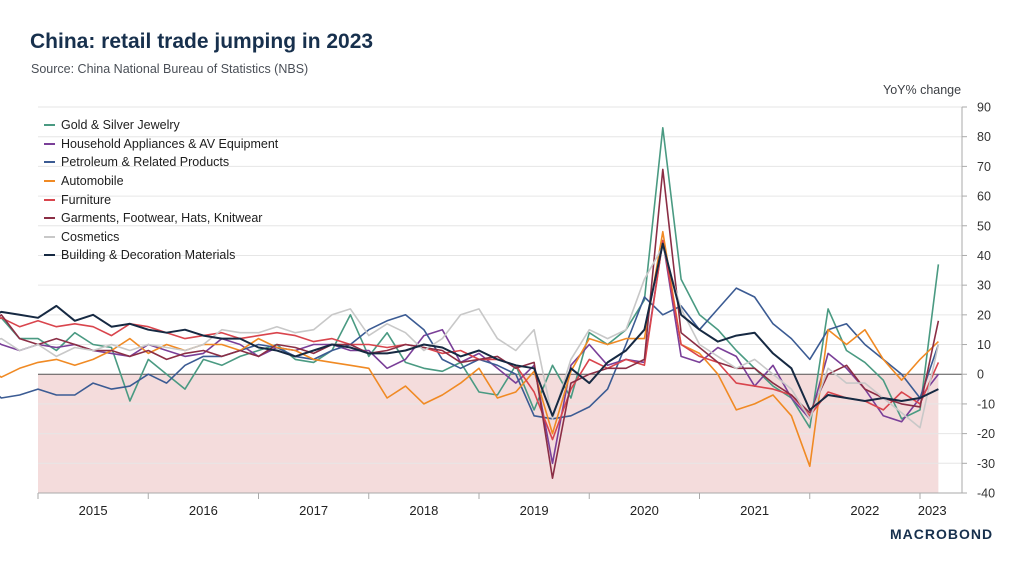 Image resolution: width=1024 pixels, height=576 pixels. What do you see at coordinates (202, 41) in the screenshot?
I see `chart-title: China: retail trade jumping in 2023` at bounding box center [202, 41].